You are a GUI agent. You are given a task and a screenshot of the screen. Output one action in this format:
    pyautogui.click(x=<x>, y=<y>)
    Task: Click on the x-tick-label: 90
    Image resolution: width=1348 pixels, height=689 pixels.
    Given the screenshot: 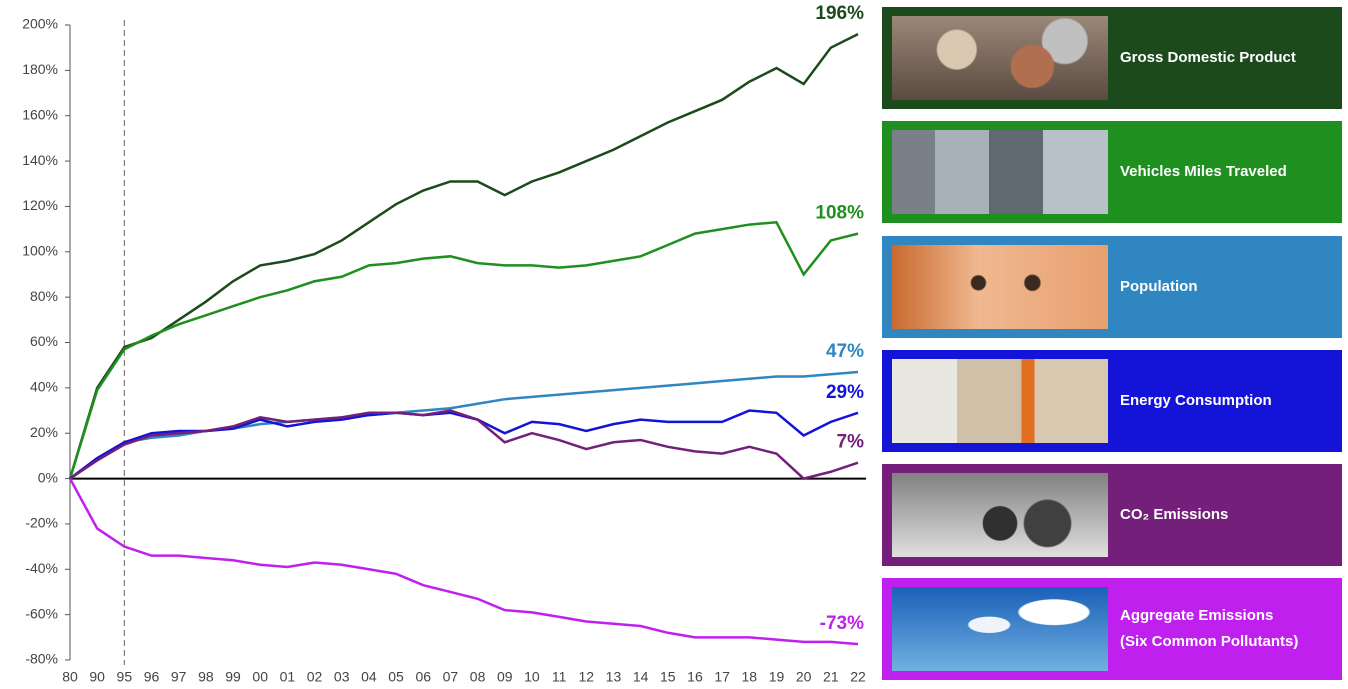 What is the action you would take?
    pyautogui.click(x=97, y=677)
    